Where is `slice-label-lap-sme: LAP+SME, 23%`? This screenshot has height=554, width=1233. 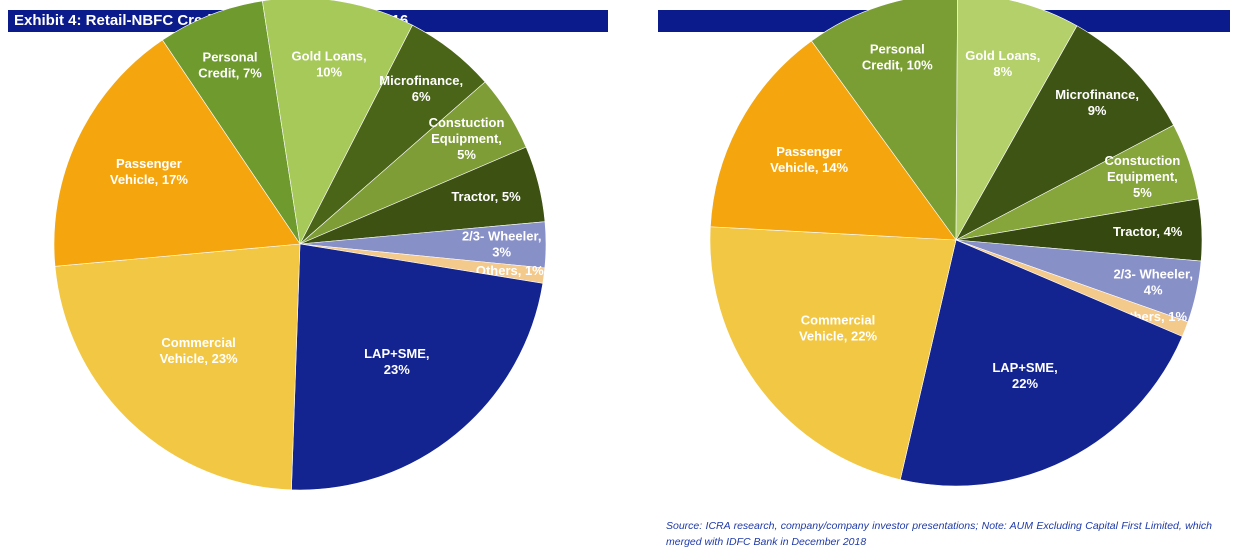
slice-label-lap-sme: LAP+SME, 23% is located at coordinates (396, 361).